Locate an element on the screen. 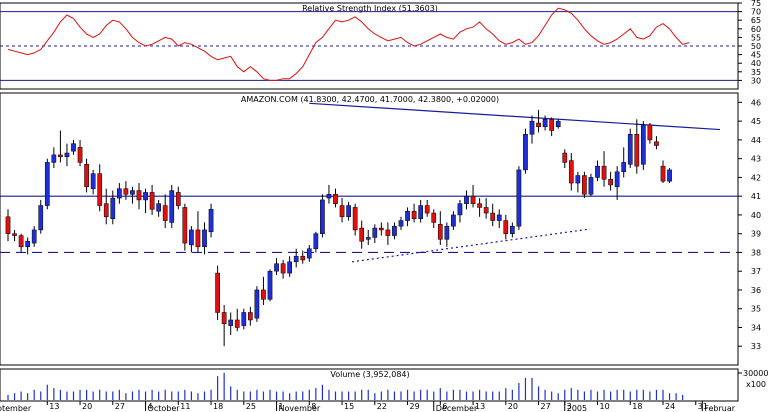  price-tick-label: 44 is located at coordinates (756, 140).